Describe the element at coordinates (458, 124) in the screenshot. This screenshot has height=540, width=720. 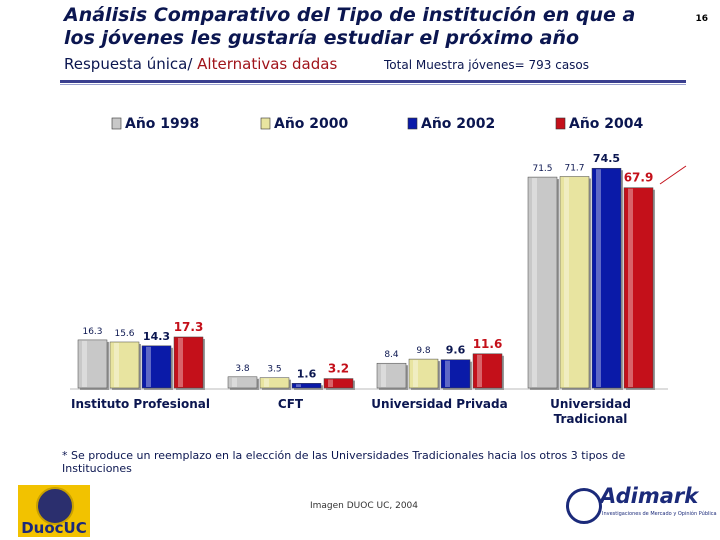
I see `legend-label: Año 2002` at that location.